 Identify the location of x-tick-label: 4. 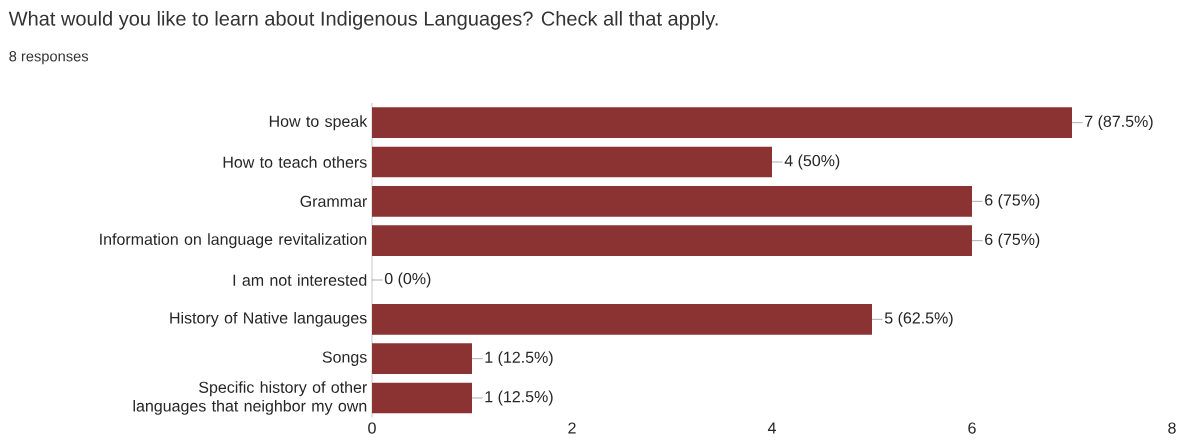
(771, 428).